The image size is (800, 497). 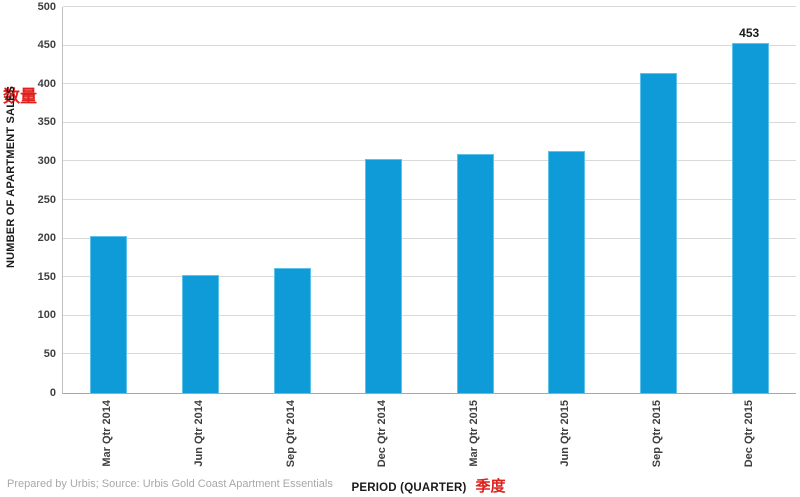 I want to click on x-tick-sep-qtr-2015: Sep Qtr 2015, so click(x=657, y=434).